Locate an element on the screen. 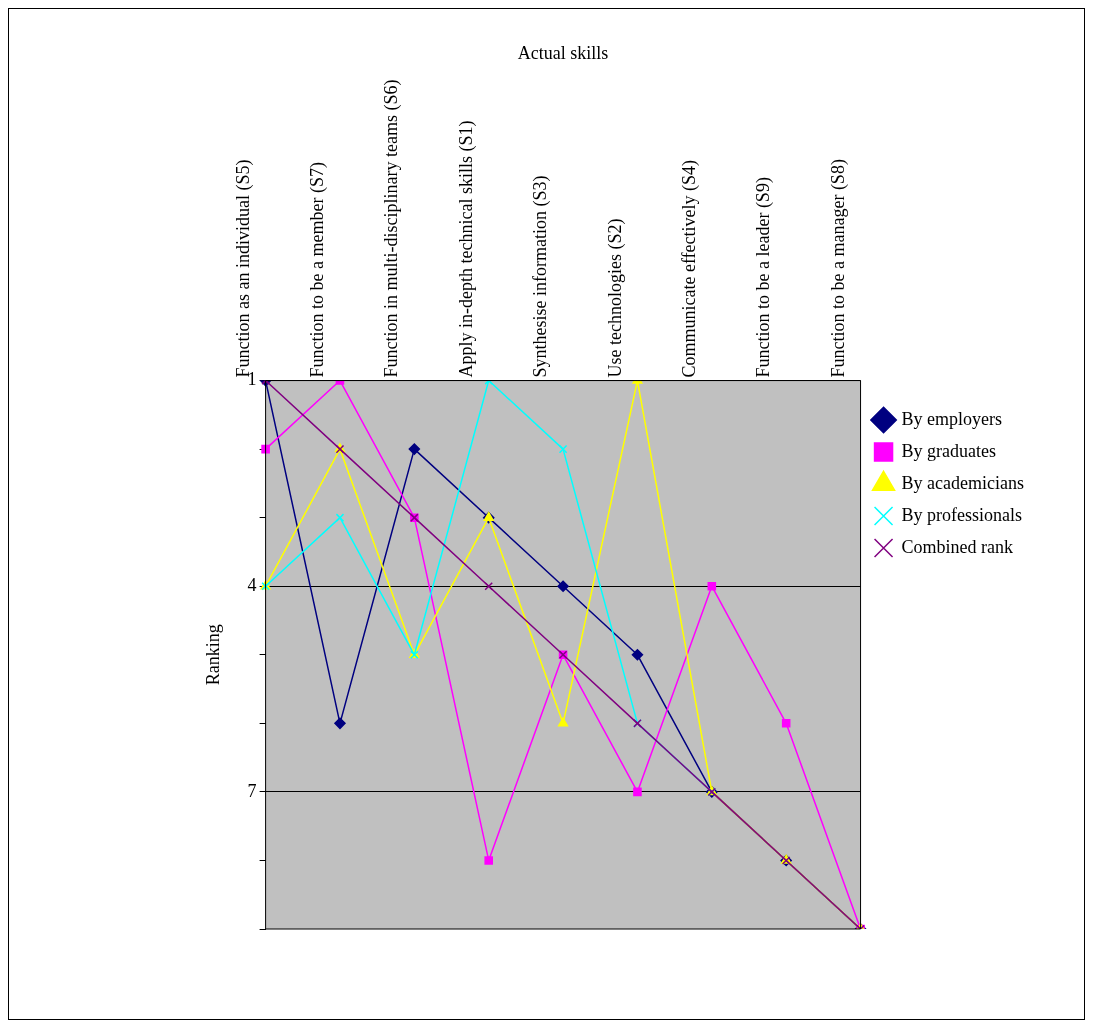 The width and height of the screenshot is (1095, 1030). x-tick-label: Function to be a manager (S8) is located at coordinates (838, 268).